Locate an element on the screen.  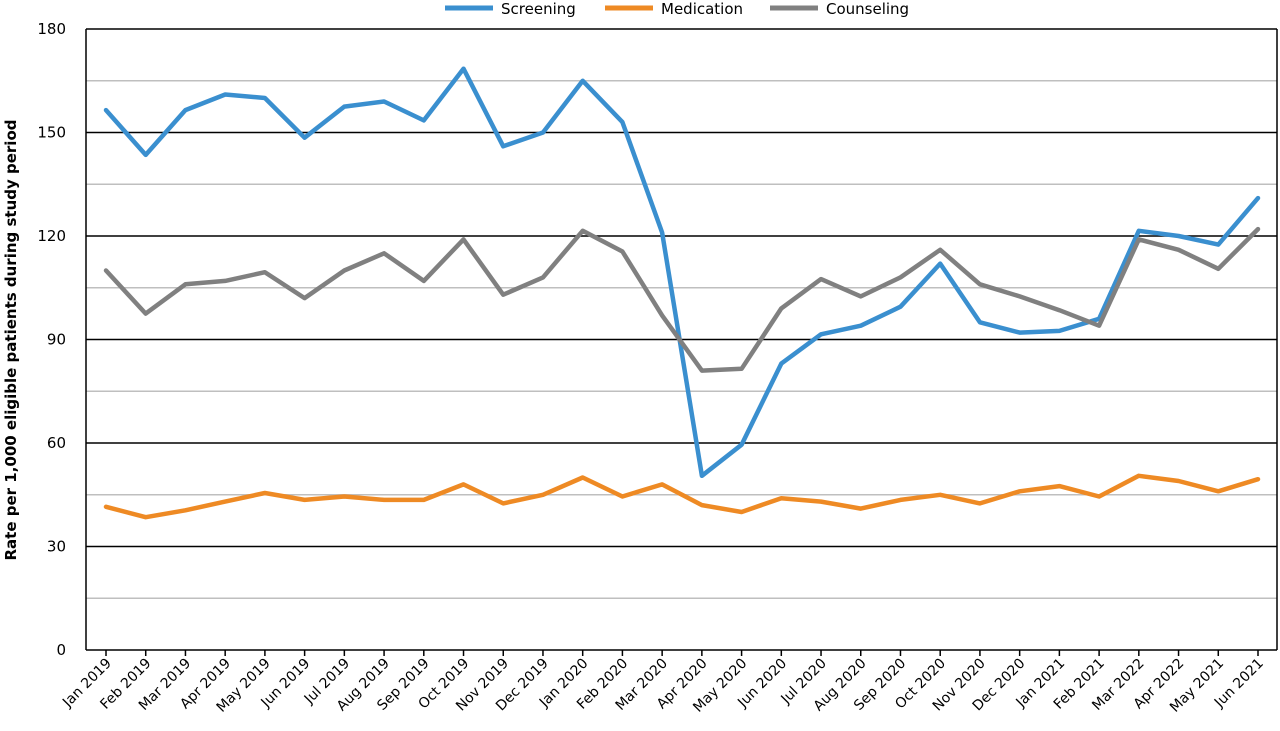
legend-label-counseling: Counseling is located at coordinates (867, 9).